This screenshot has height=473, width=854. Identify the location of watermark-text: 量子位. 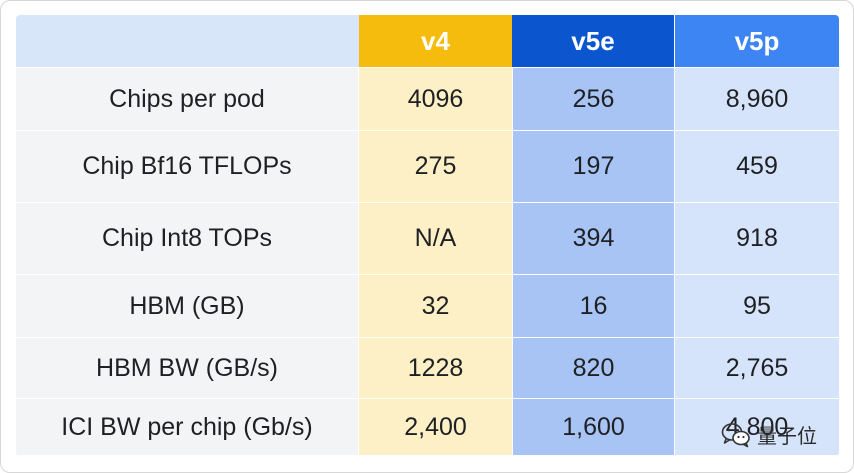
(787, 436).